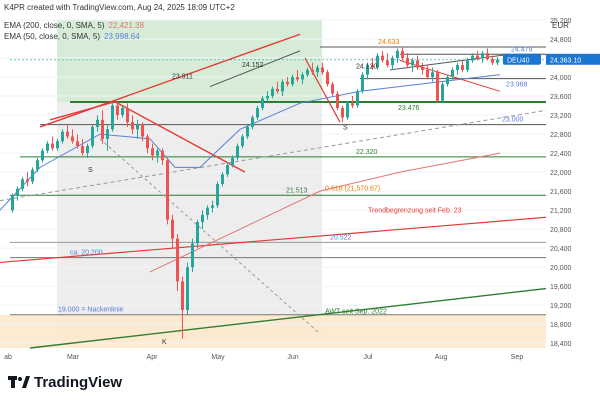 This screenshot has height=401, width=600. Describe the element at coordinates (263, 357) in the screenshot. I see `time-axis: ab Mar Apr May Jun Jul Aug Sep` at that location.